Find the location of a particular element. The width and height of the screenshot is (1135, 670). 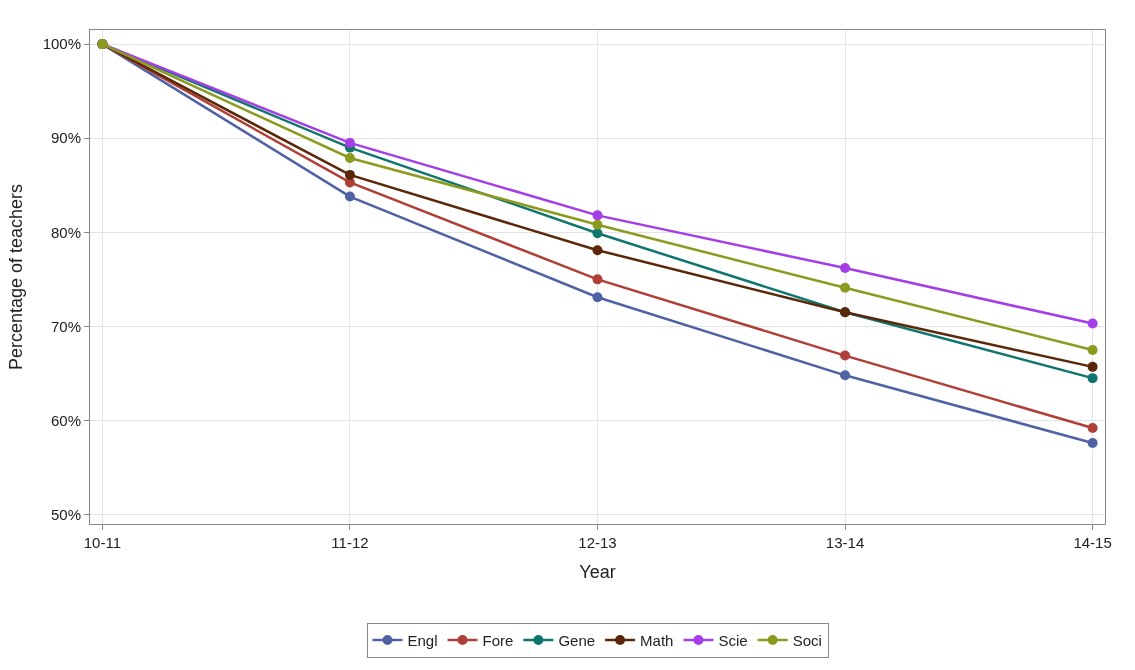

x-tick-label: 11-12 is located at coordinates (350, 542).